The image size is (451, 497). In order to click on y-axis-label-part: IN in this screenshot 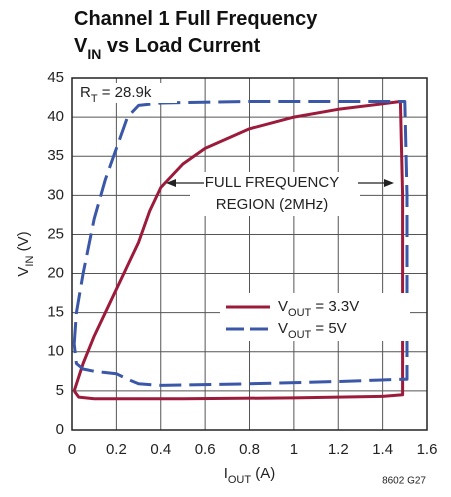, I will do `click(30, 261)`.